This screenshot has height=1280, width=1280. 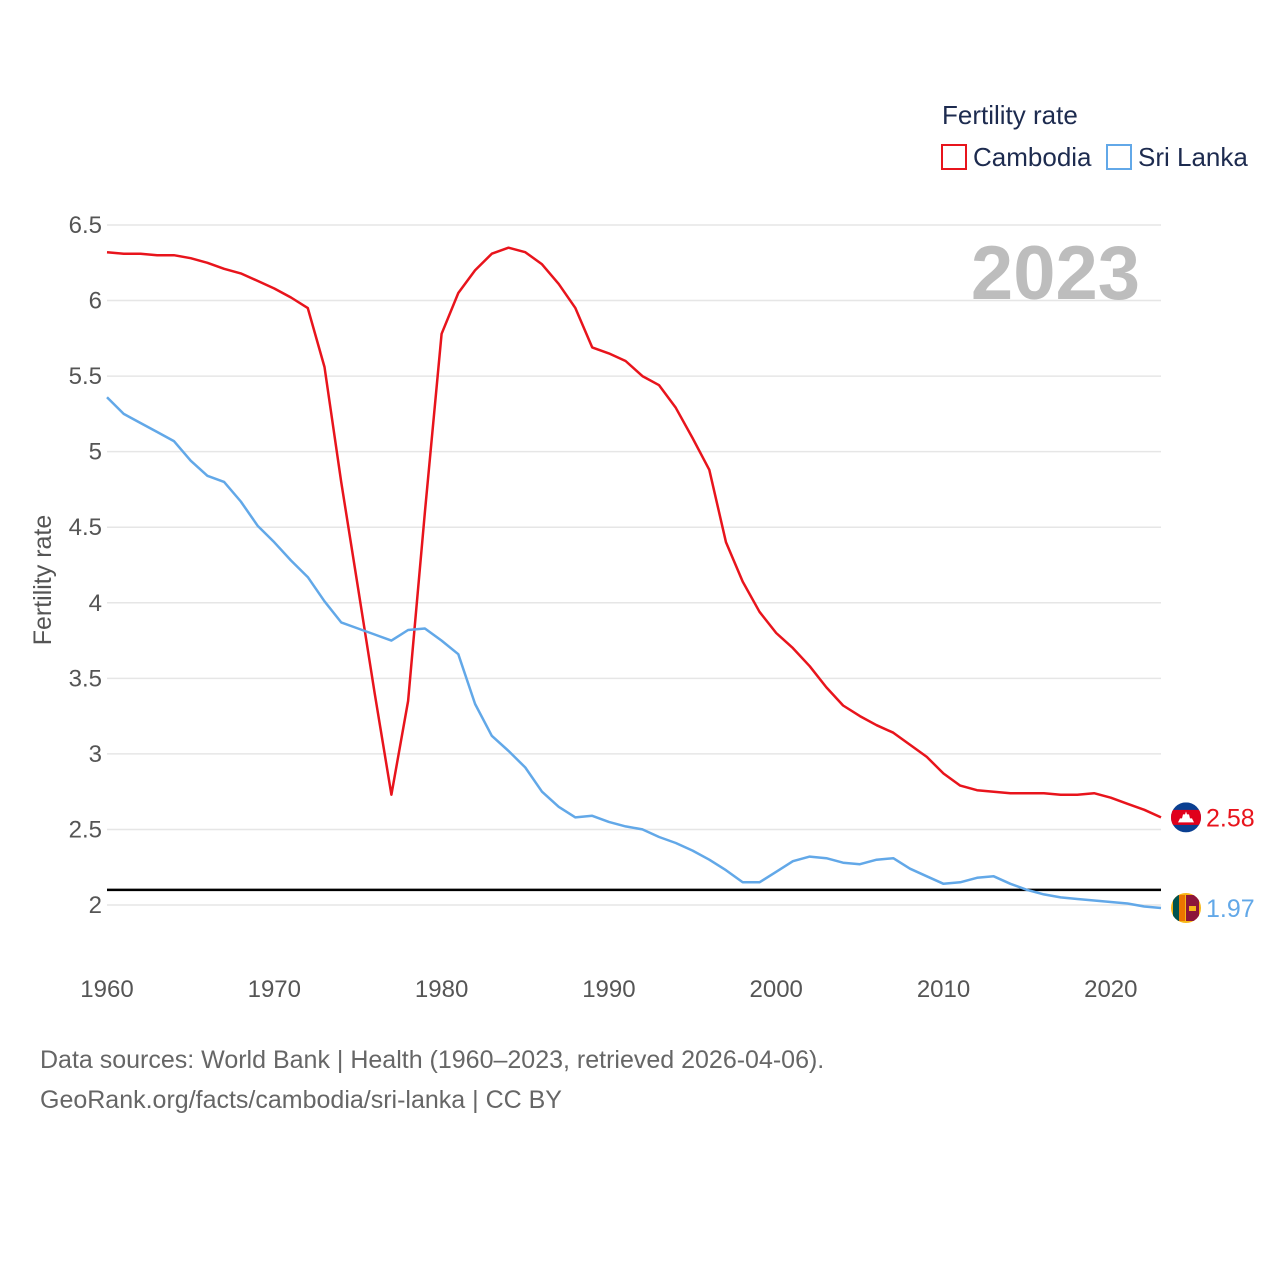 What do you see at coordinates (1230, 909) in the screenshot?
I see `end-label-sri-lanka: 1.97` at bounding box center [1230, 909].